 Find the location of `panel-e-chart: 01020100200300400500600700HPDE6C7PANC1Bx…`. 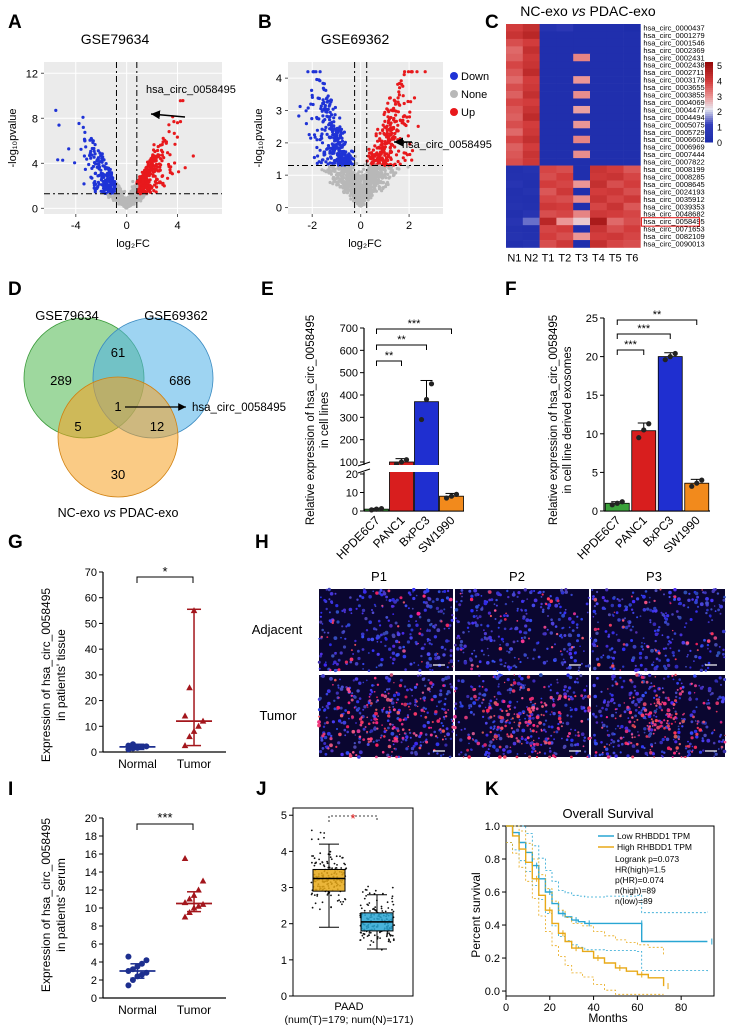

panel-e-chart: 01020100200300400500600700HPDE6C7PANC1Bx… is located at coordinates (400, 440).